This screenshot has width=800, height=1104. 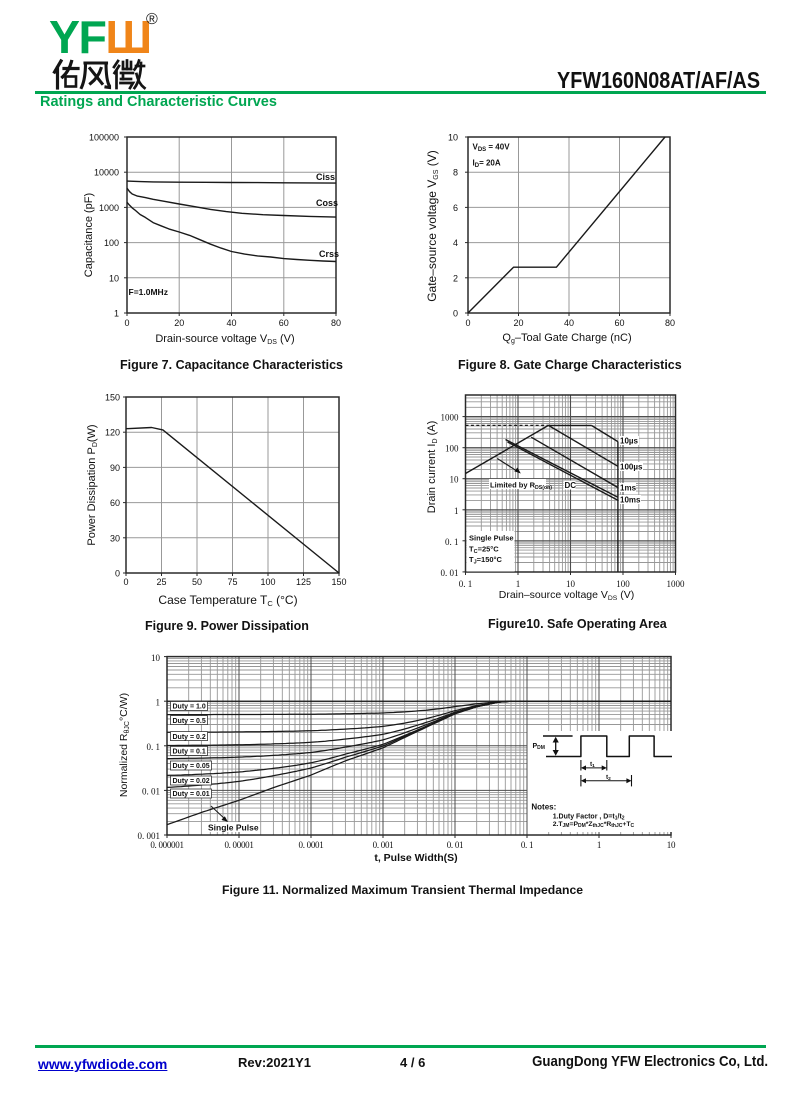 What do you see at coordinates (608, 778) in the screenshot?
I see `svg-text: t2` at bounding box center [608, 778].